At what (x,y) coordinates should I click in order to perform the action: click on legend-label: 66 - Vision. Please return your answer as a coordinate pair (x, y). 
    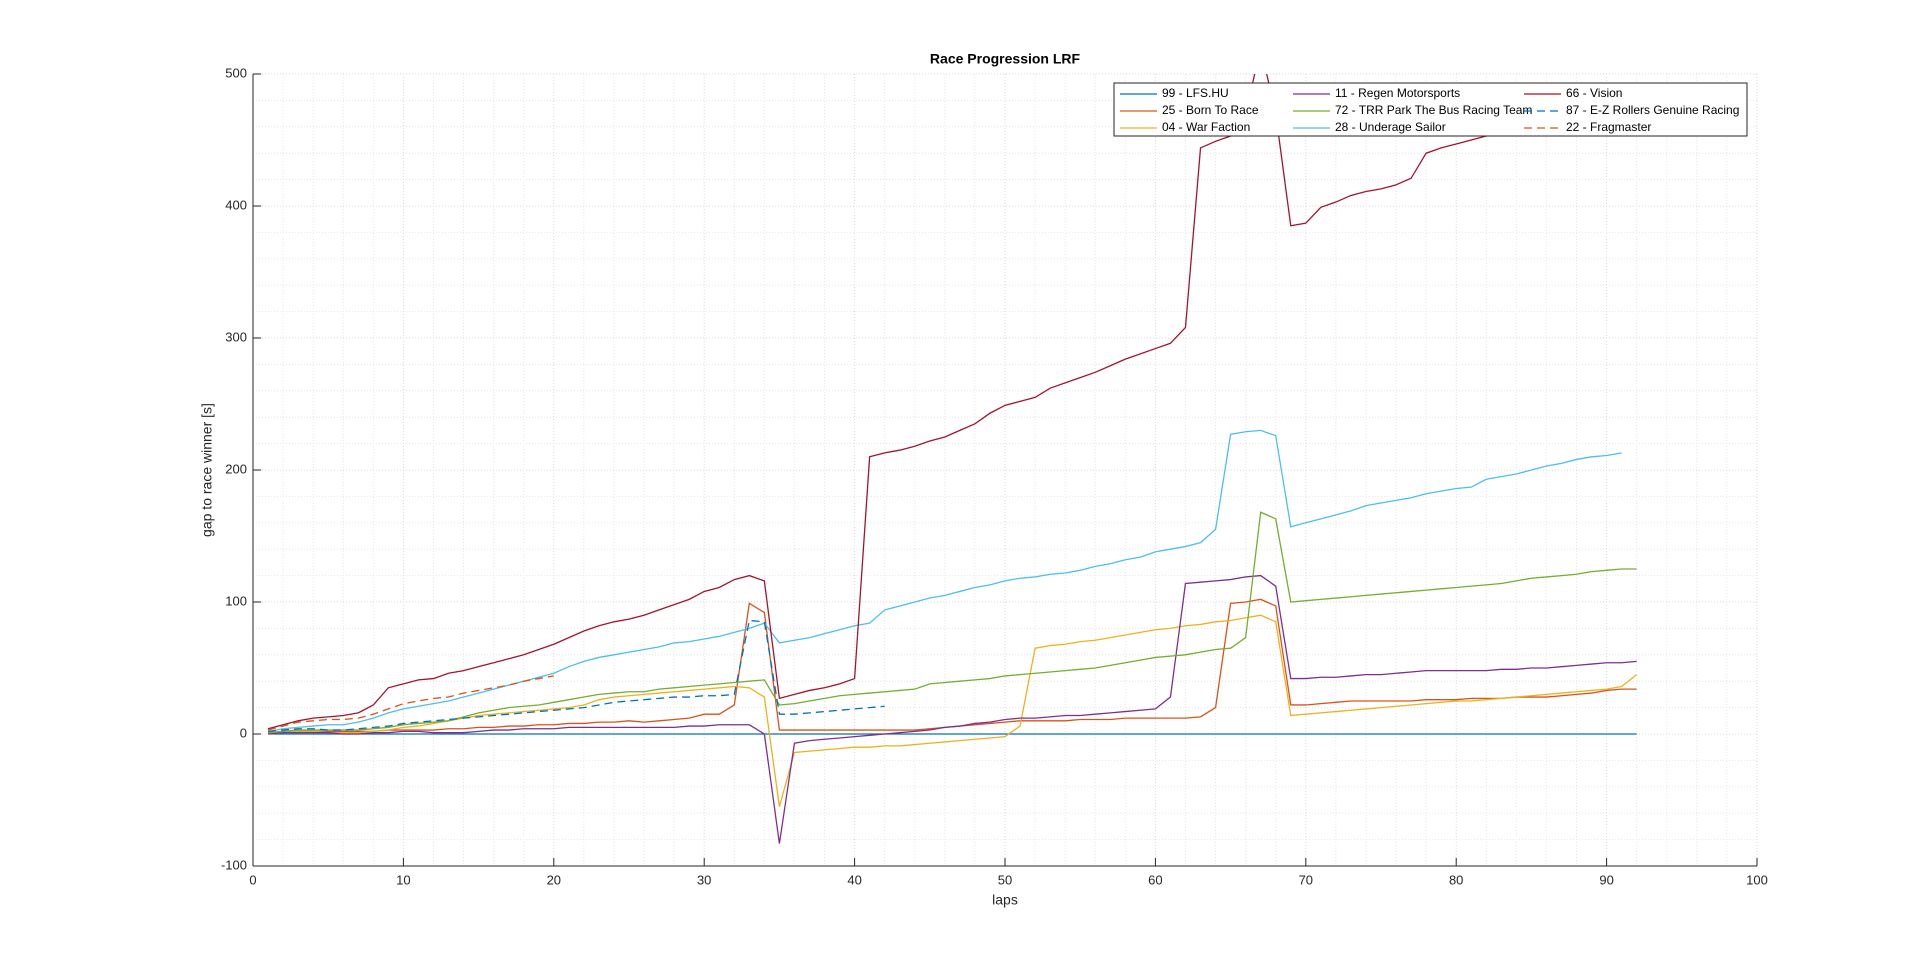
    Looking at the image, I should click on (1594, 93).